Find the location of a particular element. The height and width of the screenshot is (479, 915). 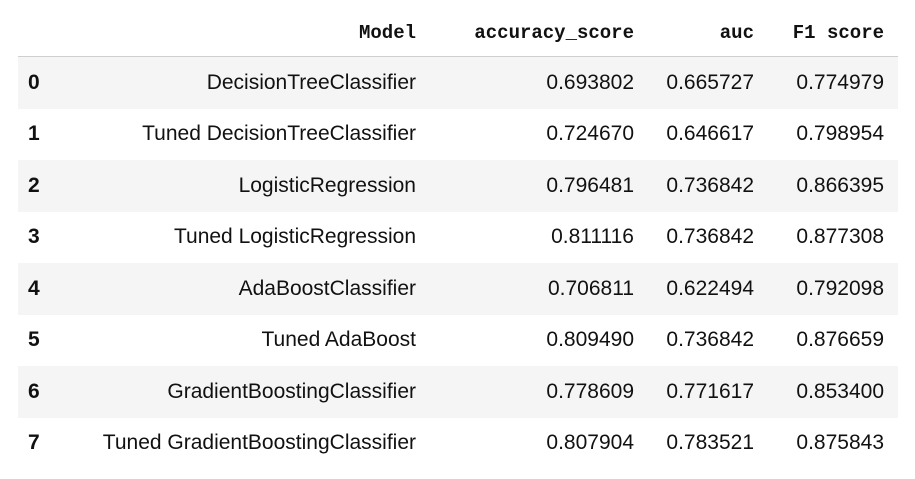

cell-accuracy-score: 0.706811 is located at coordinates (590, 288).